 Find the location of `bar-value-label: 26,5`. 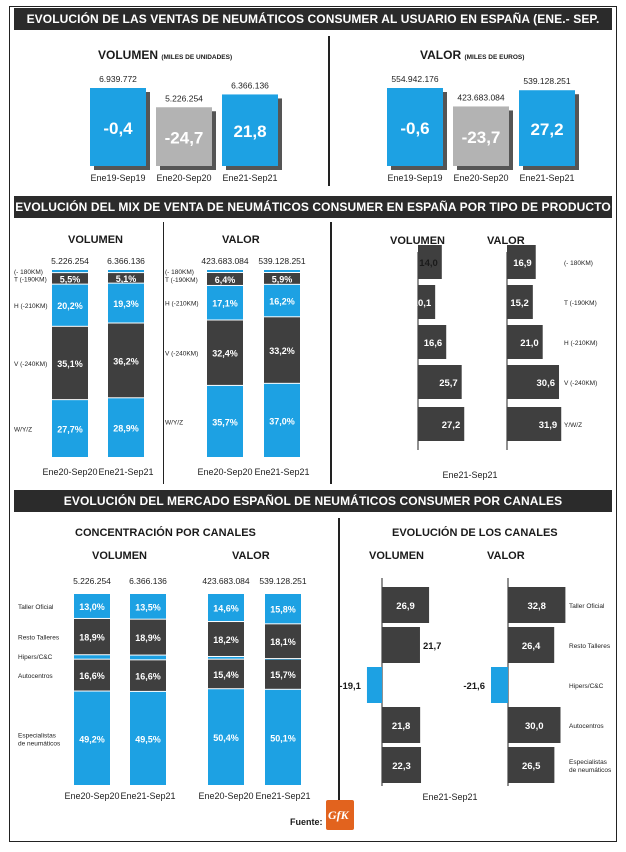

bar-value-label: 26,5 is located at coordinates (531, 766).